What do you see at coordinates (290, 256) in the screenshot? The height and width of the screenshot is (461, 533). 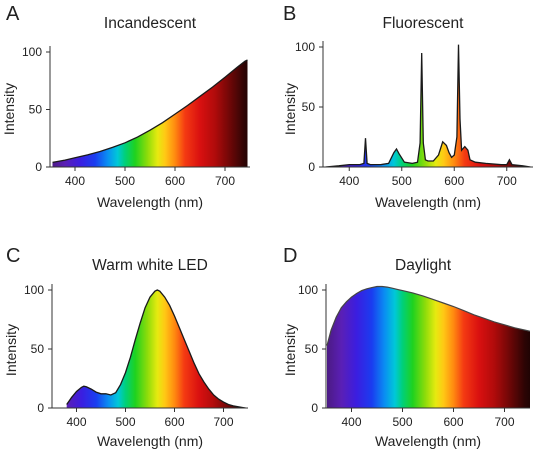 I see `panel-letter: D` at bounding box center [290, 256].